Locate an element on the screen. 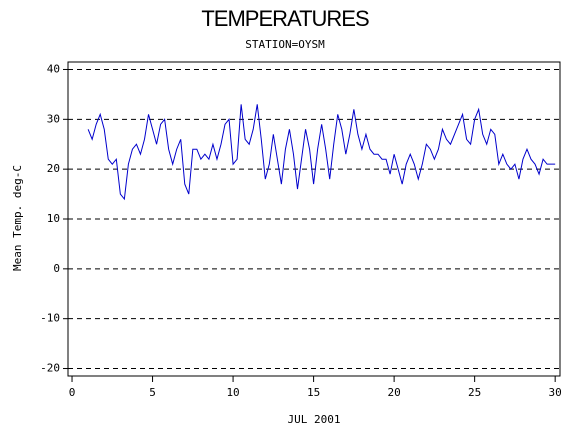  y-tick-label: 20 is located at coordinates (53, 168).